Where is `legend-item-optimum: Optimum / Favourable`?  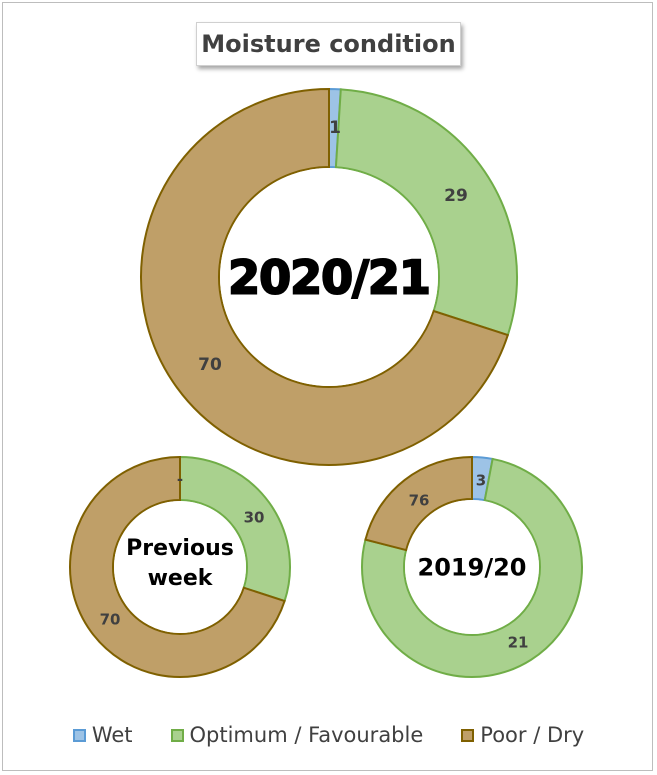 legend-item-optimum: Optimum / Favourable is located at coordinates (297, 735).